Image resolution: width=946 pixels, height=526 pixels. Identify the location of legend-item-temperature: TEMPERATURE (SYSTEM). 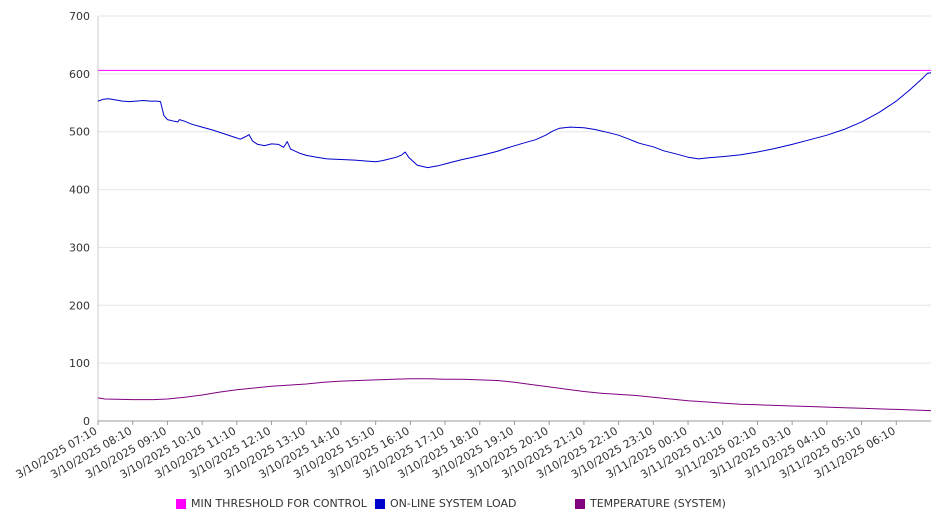
(650, 503).